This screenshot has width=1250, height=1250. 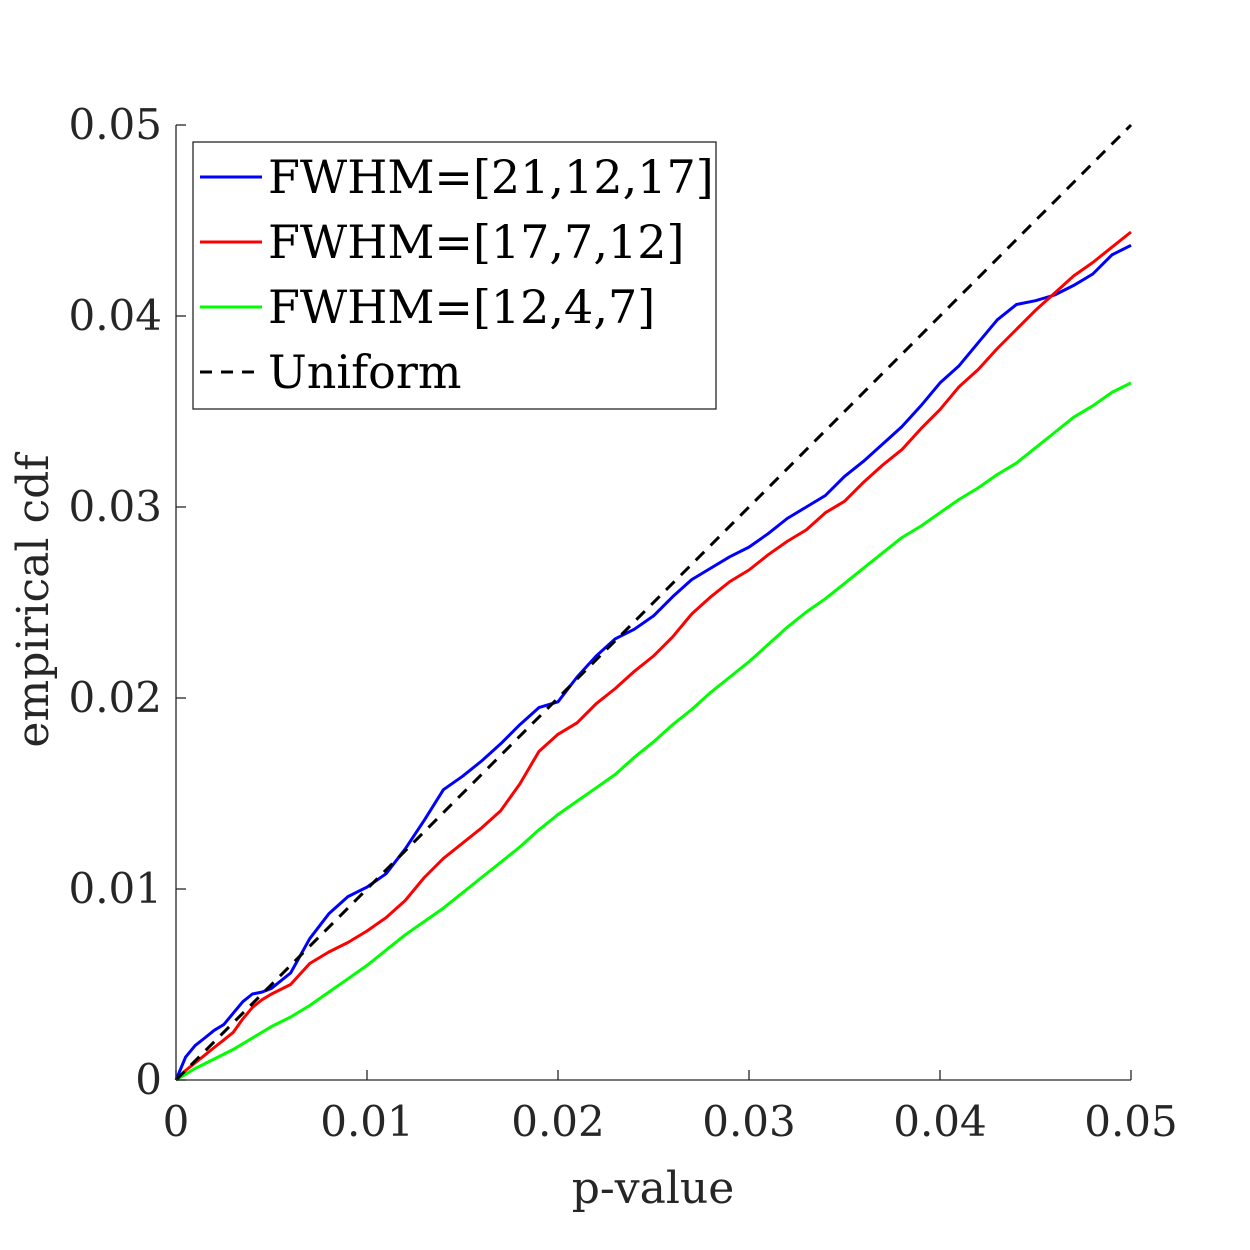 I want to click on x-tick-label: 0, so click(x=176, y=1121).